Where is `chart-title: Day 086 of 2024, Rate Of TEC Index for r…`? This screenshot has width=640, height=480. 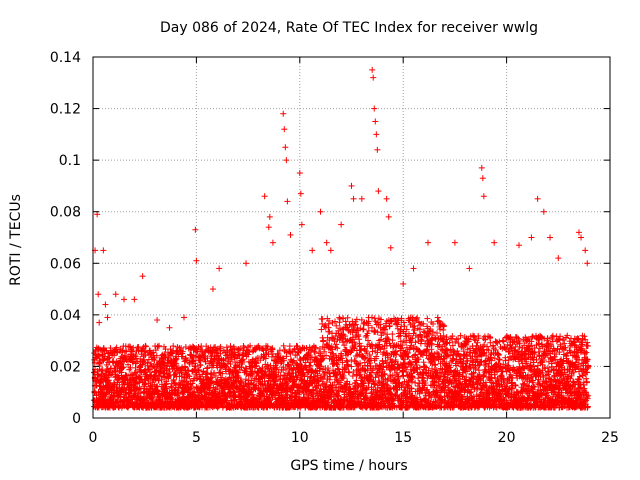
chart-title: Day 086 of 2024, Rate Of TEC Index for r… is located at coordinates (349, 28).